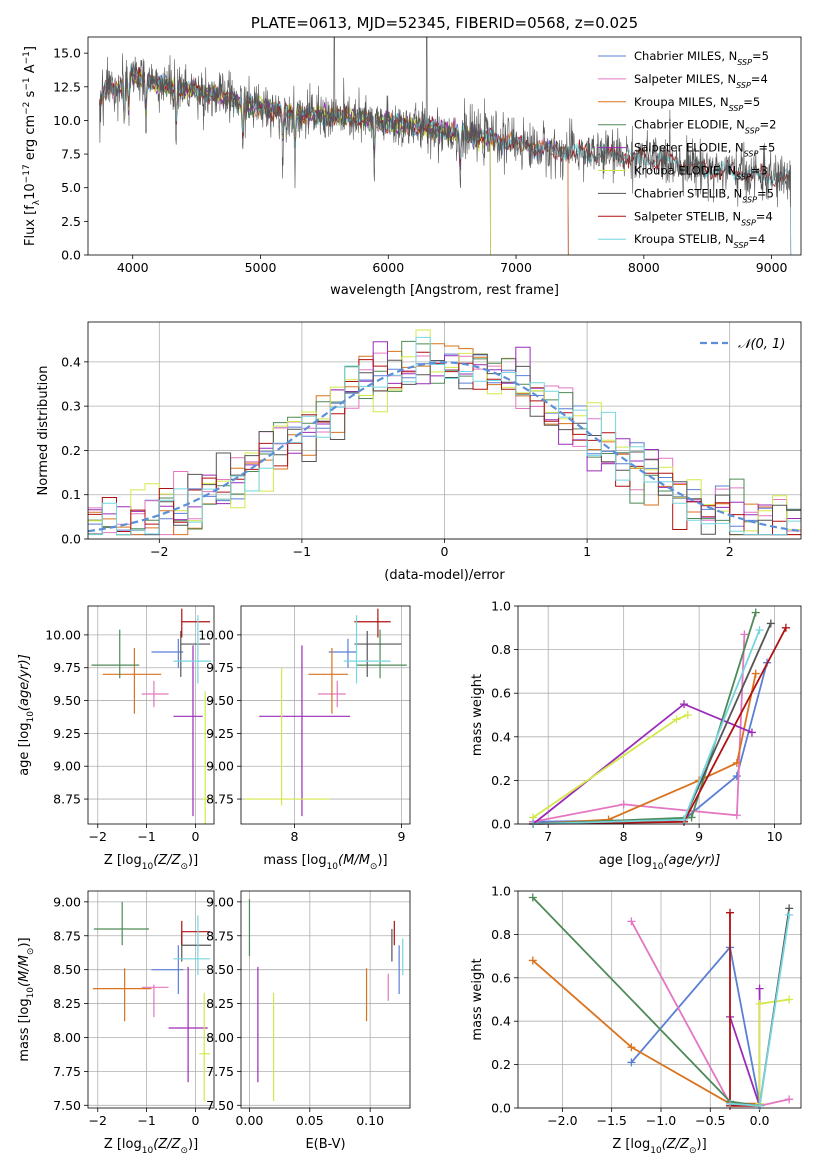  Describe the element at coordinates (679, 216) in the screenshot. I see `legend-label: Salpeter STELIB` at that location.